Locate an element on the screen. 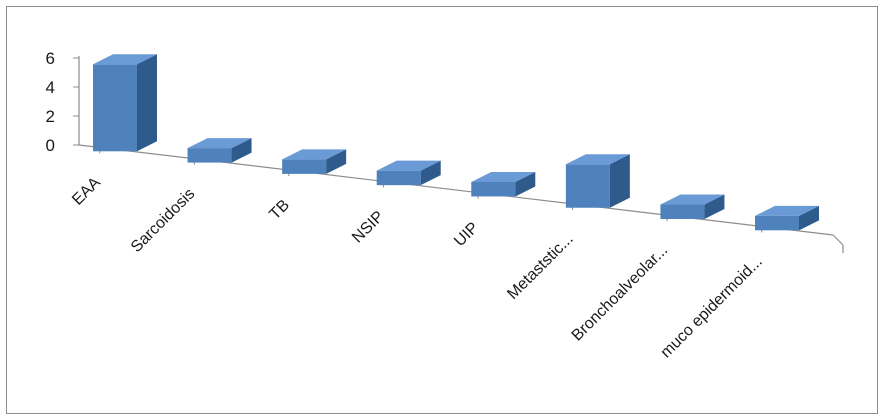  x-axis-end is located at coordinates (838, 240).